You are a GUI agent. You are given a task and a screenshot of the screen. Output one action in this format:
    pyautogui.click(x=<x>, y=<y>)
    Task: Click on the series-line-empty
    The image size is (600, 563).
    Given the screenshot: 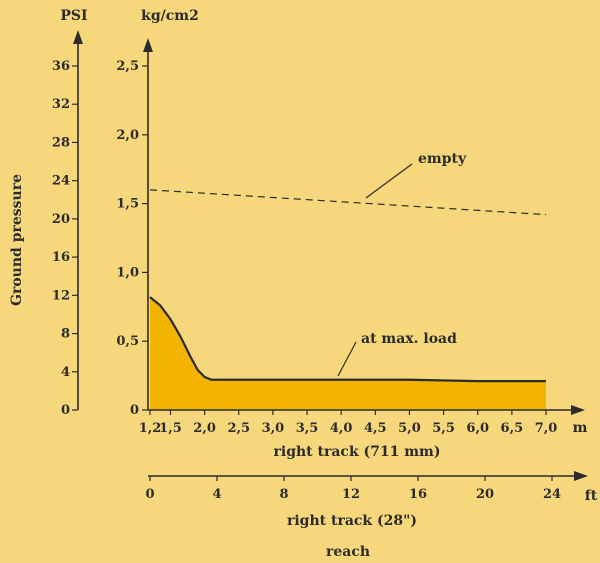 What is the action you would take?
    pyautogui.click(x=348, y=202)
    